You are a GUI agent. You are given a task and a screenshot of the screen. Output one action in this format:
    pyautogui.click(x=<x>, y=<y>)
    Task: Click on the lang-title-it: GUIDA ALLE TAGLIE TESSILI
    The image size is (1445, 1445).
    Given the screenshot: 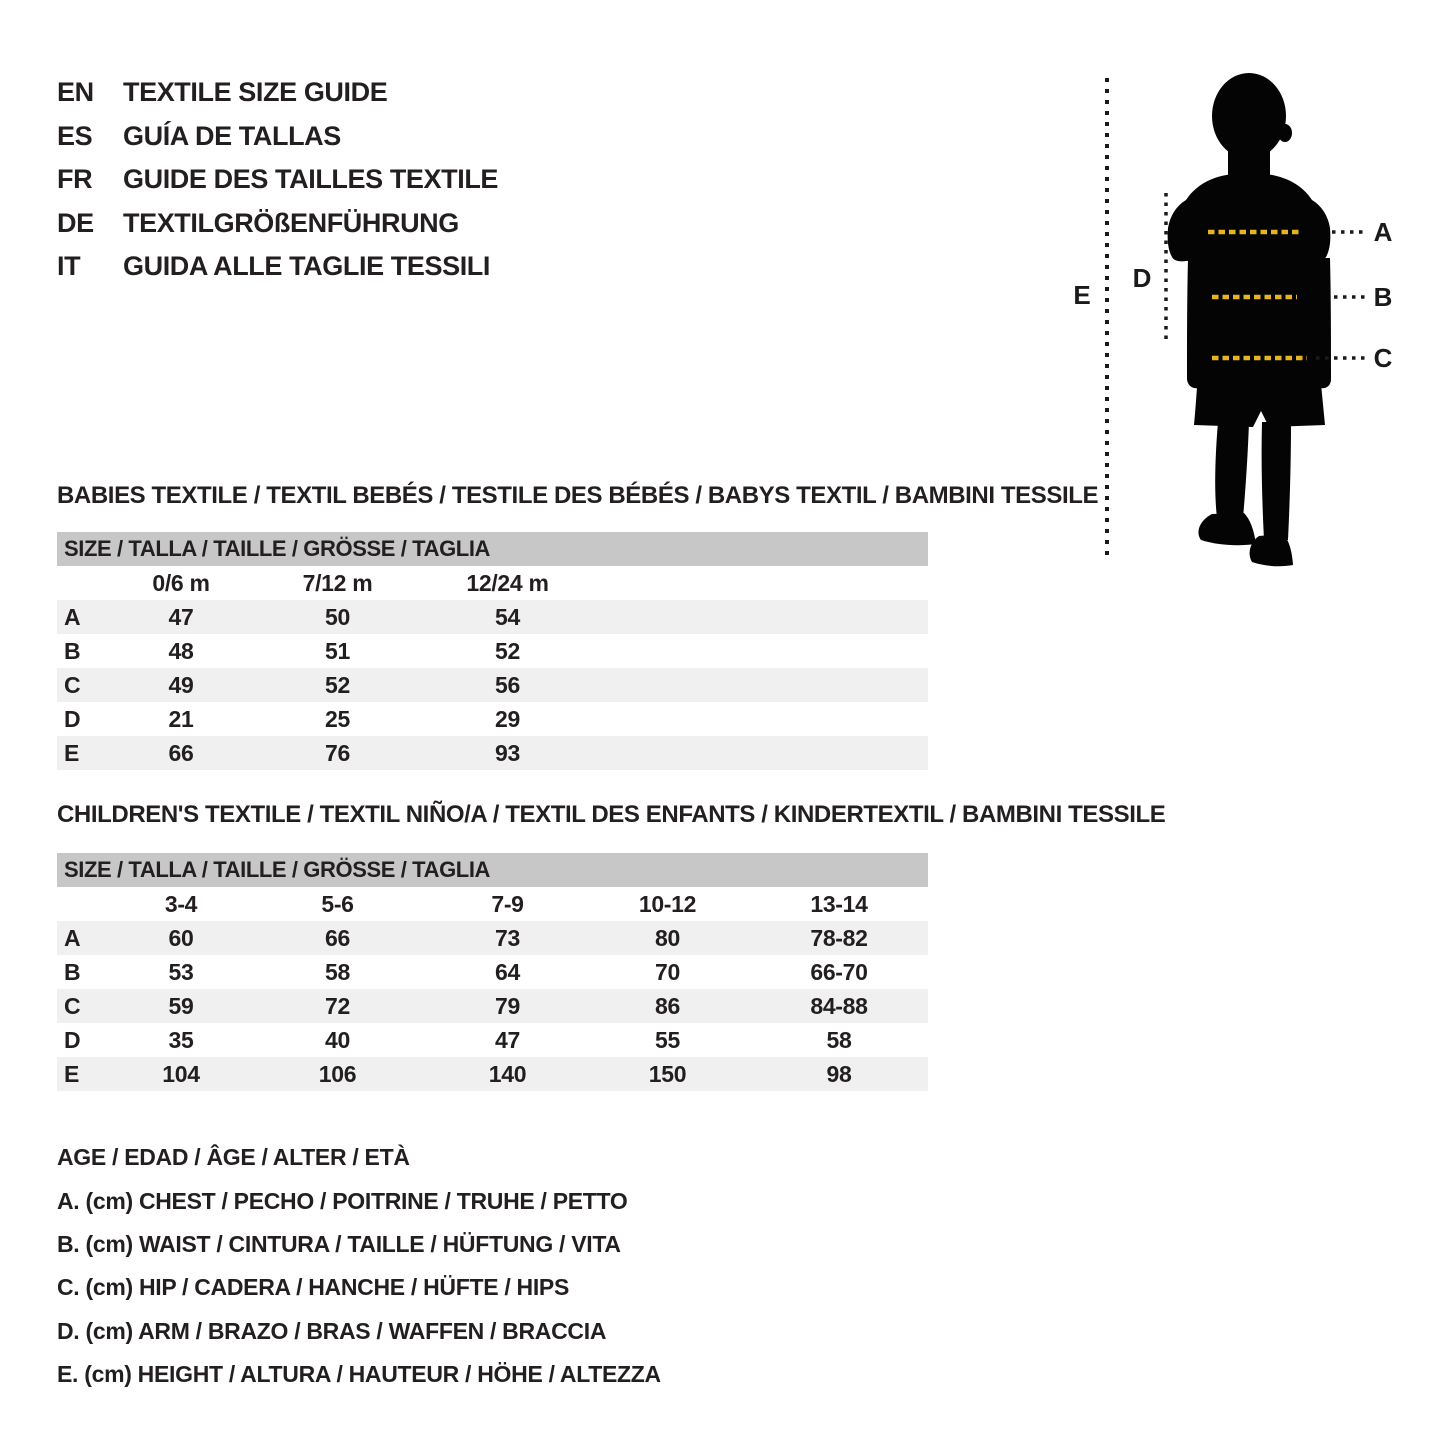 What is the action you would take?
    pyautogui.click(x=306, y=266)
    